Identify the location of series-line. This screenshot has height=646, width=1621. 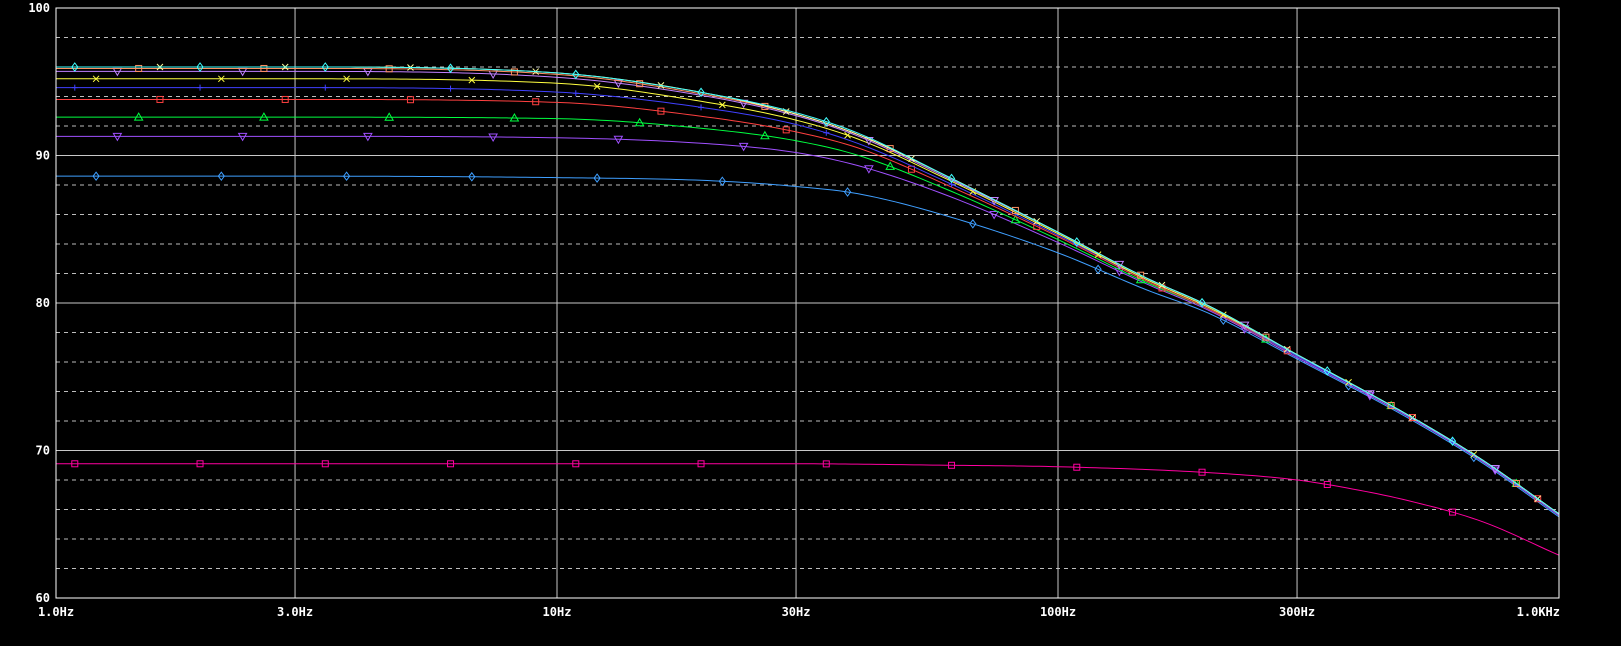
(808, 509).